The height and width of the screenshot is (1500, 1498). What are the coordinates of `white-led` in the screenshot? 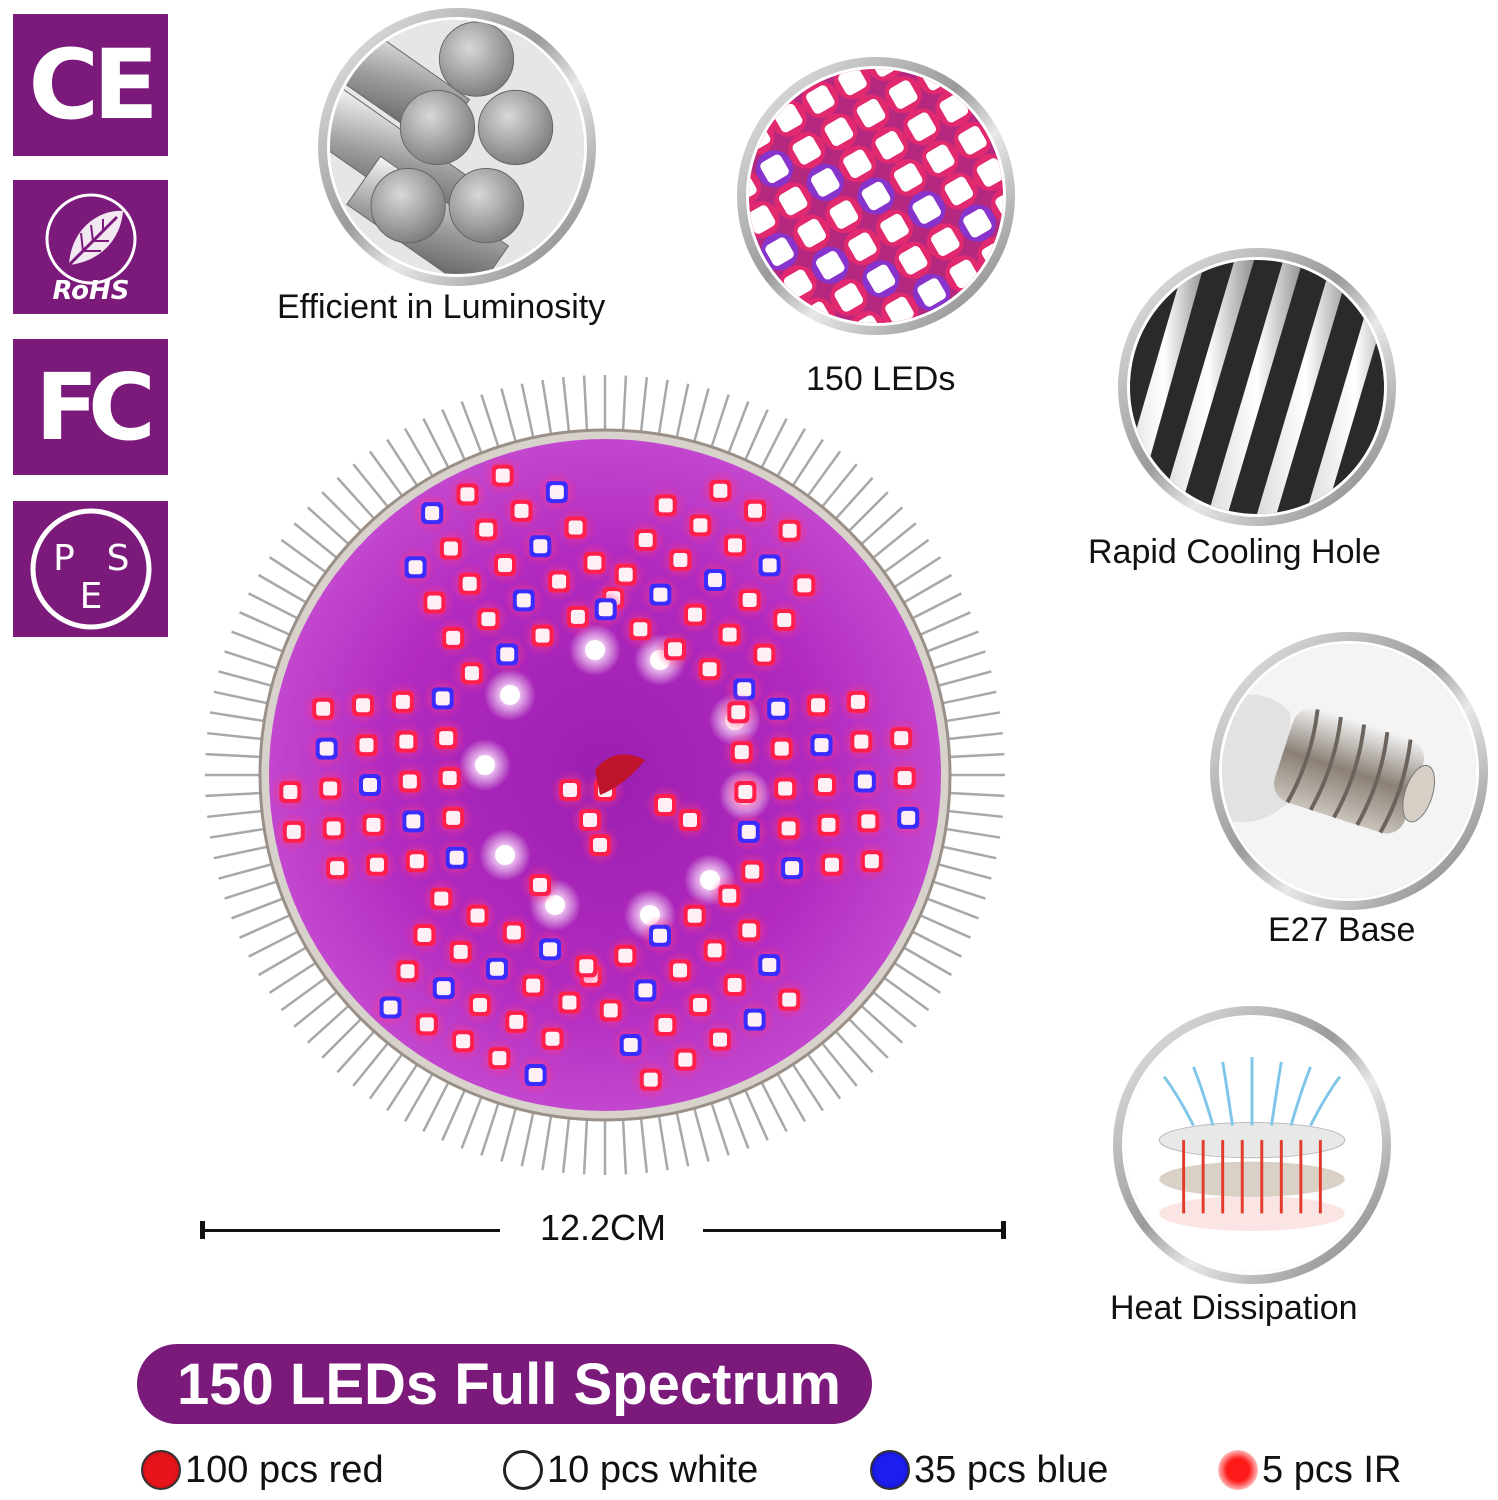 It's located at (510, 695).